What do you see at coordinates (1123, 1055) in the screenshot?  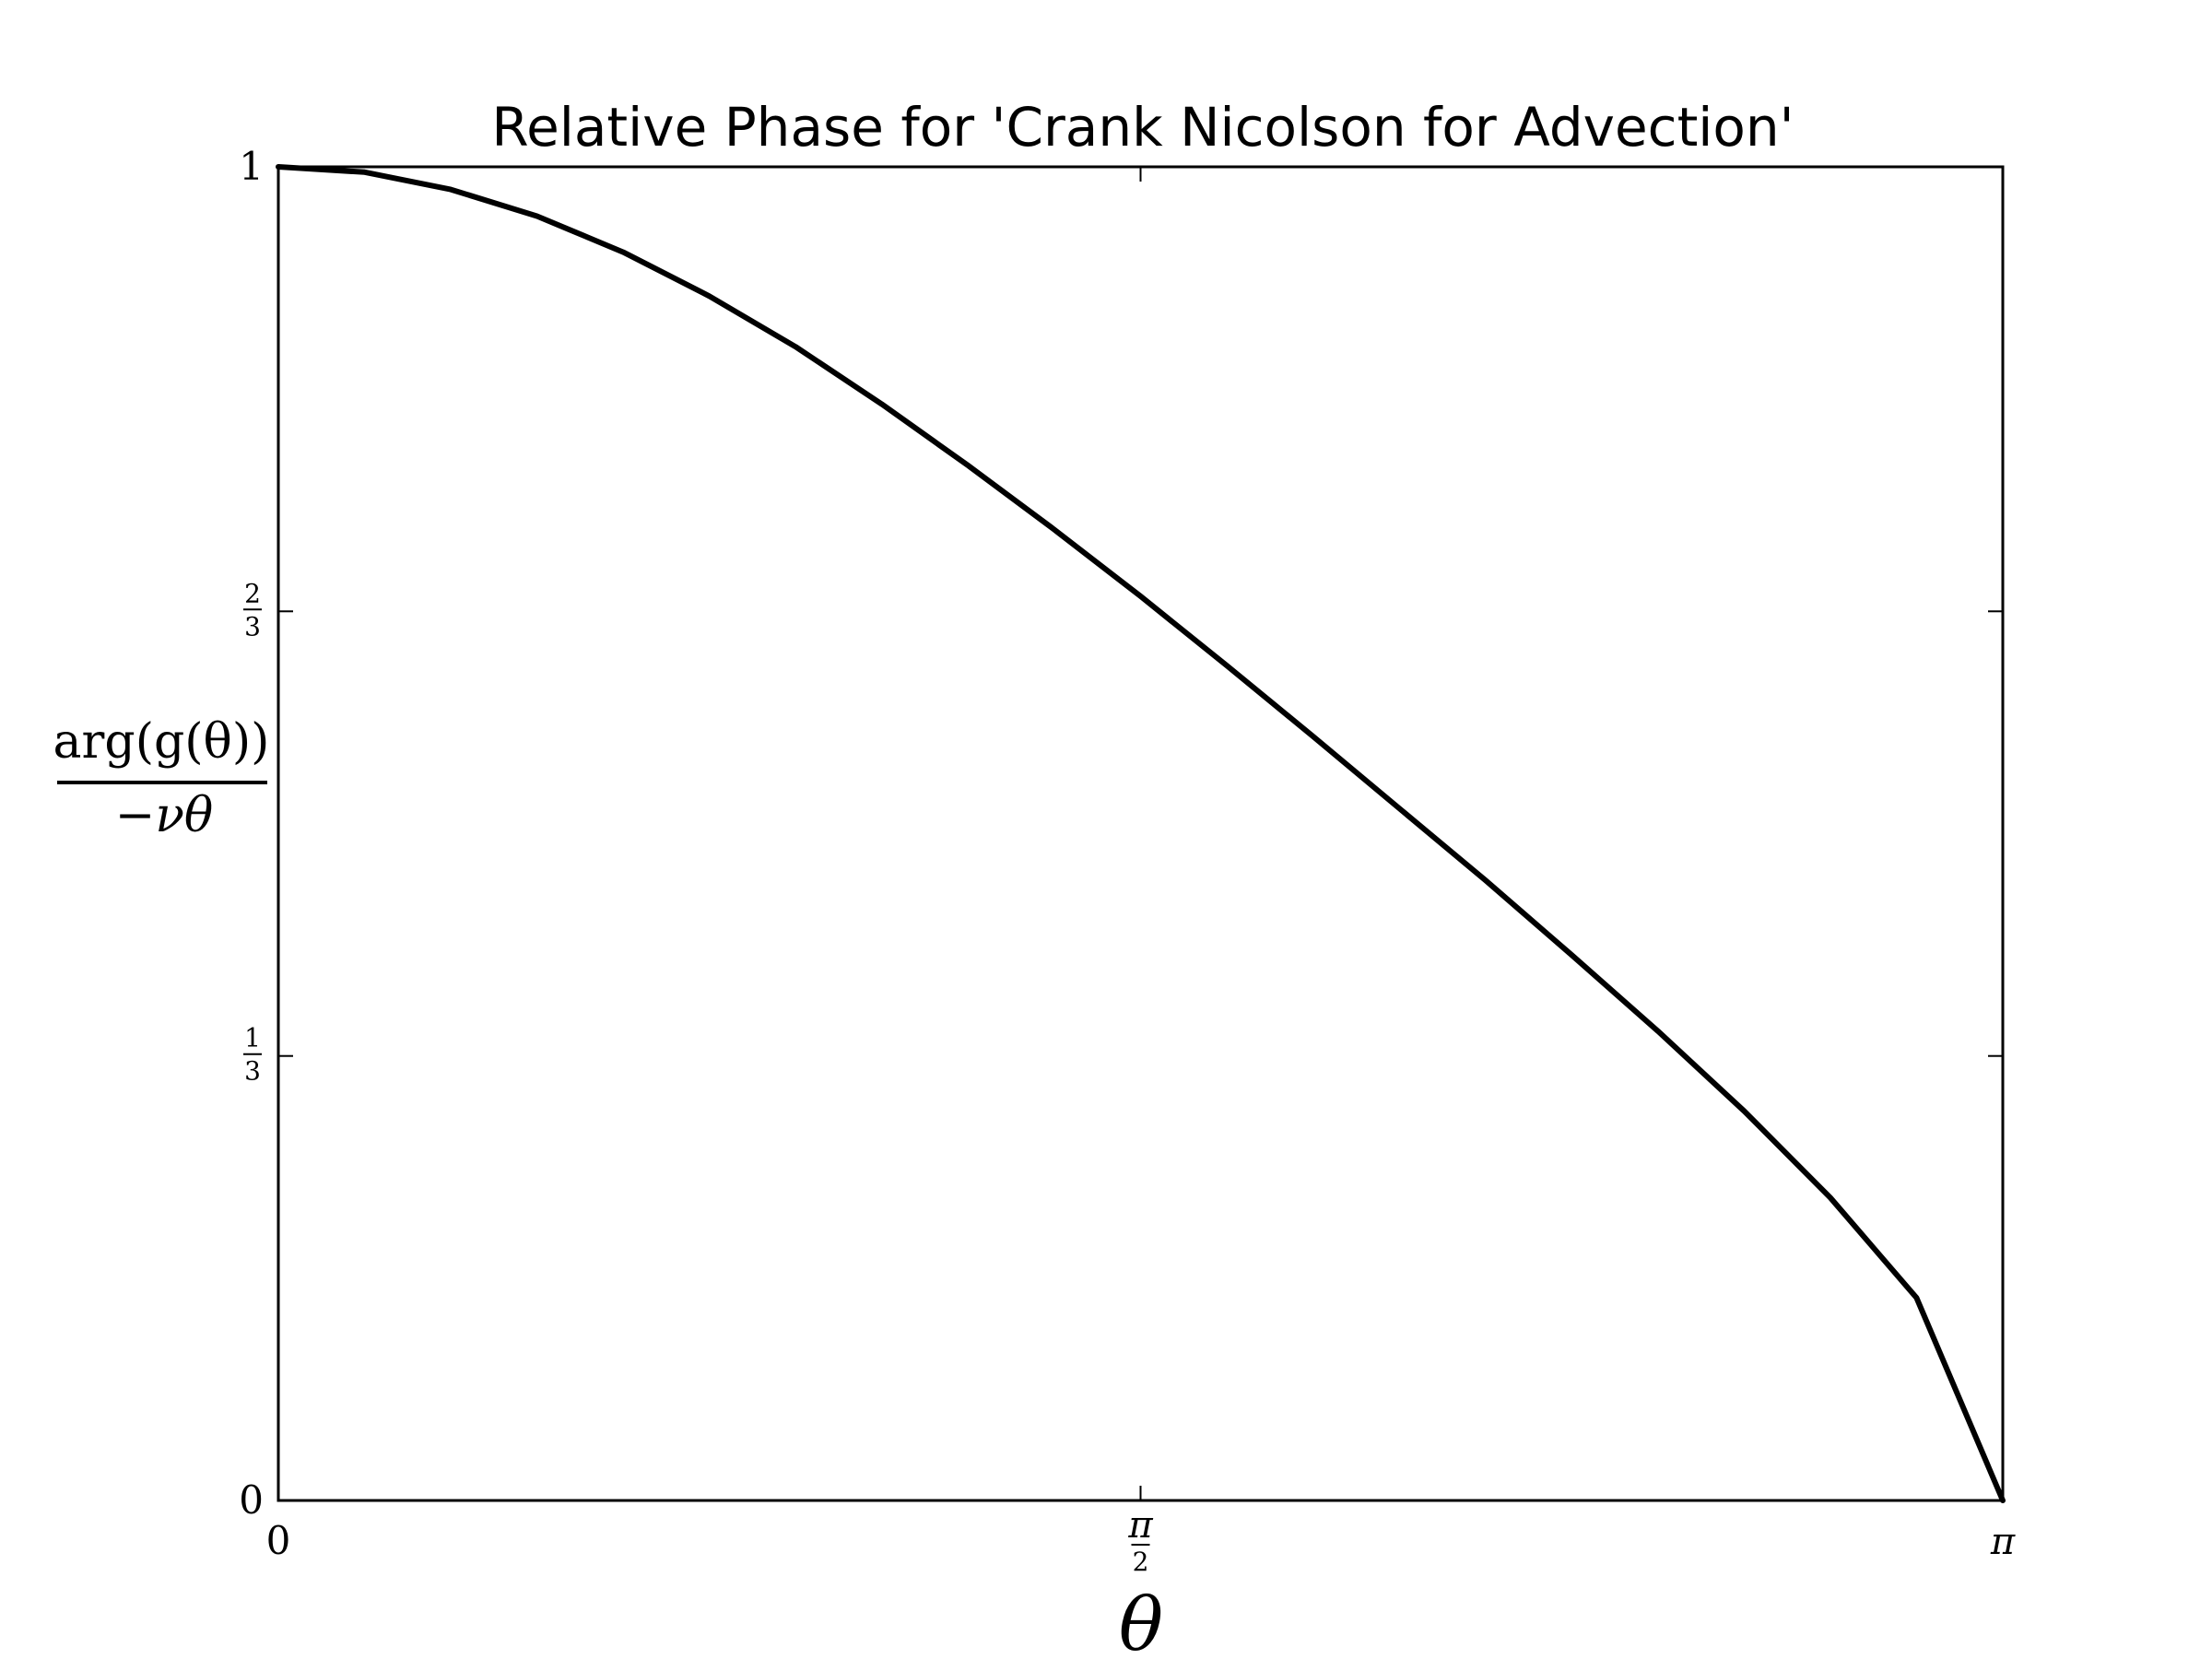 I see `y-tick-2: 13` at bounding box center [1123, 1055].